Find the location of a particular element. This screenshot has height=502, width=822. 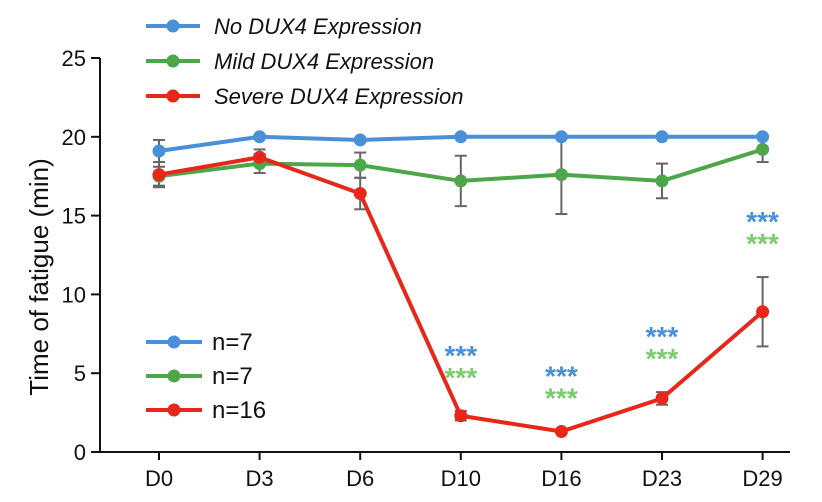

legend-label: No DUX4 Expression is located at coordinates (318, 26).